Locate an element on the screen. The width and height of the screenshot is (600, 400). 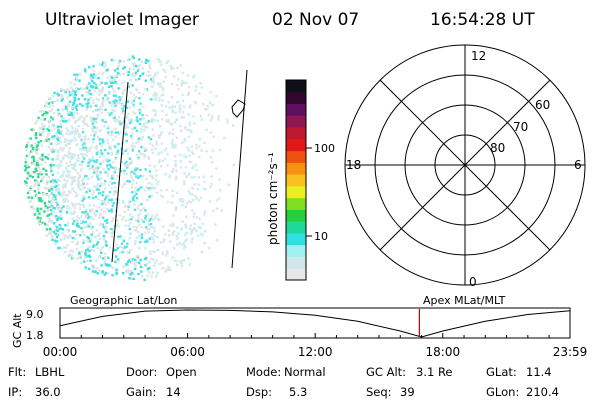
flt-label: Flt: is located at coordinates (17, 372).